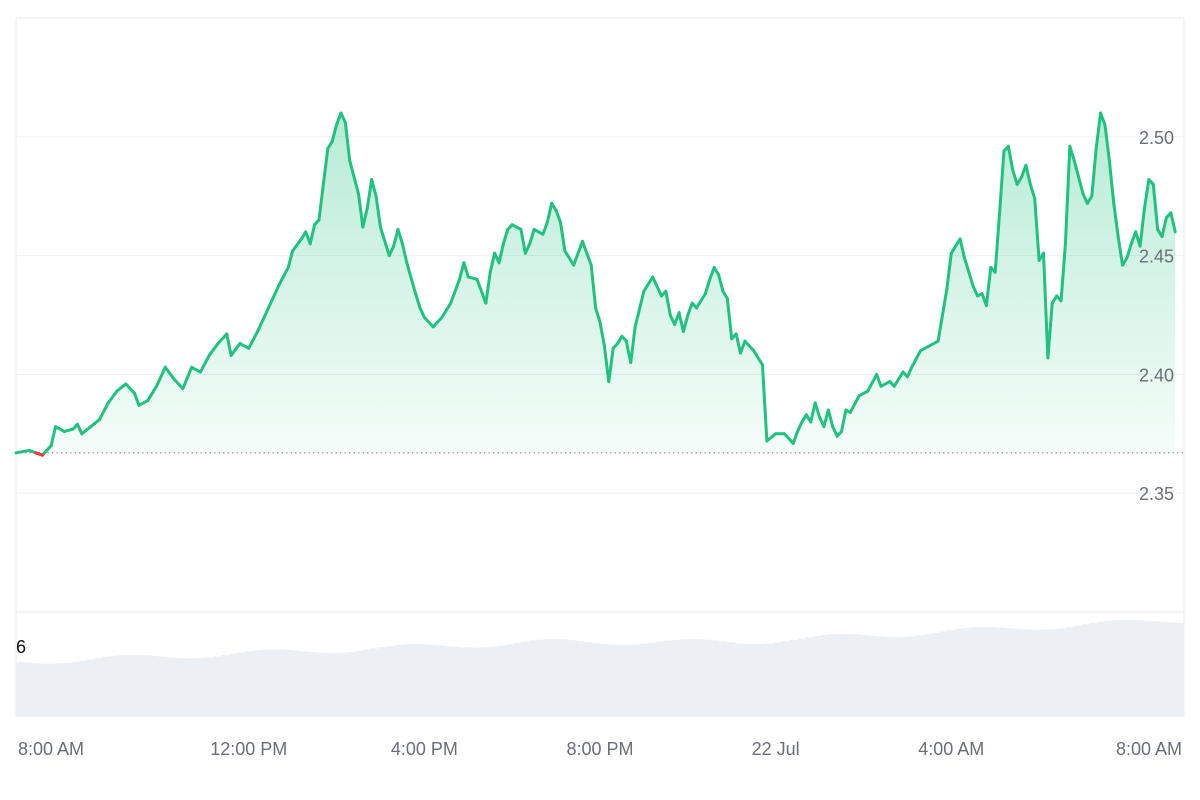  Describe the element at coordinates (424, 749) in the screenshot. I see `x-tick-label: 4:00 PM` at that location.